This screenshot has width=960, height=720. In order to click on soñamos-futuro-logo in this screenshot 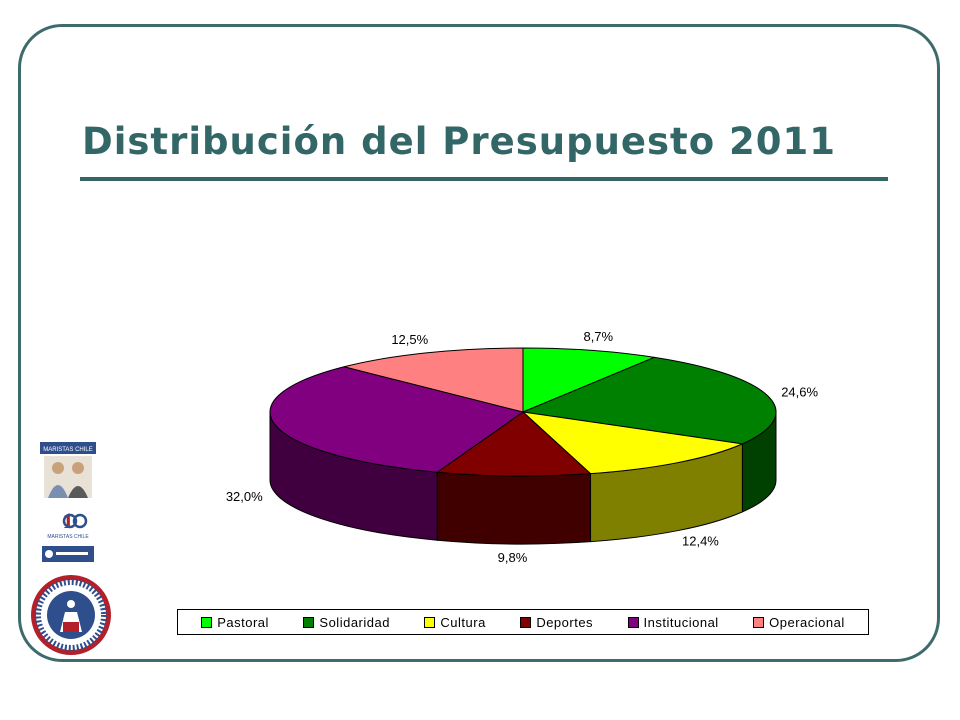, I will do `click(68, 554)`.